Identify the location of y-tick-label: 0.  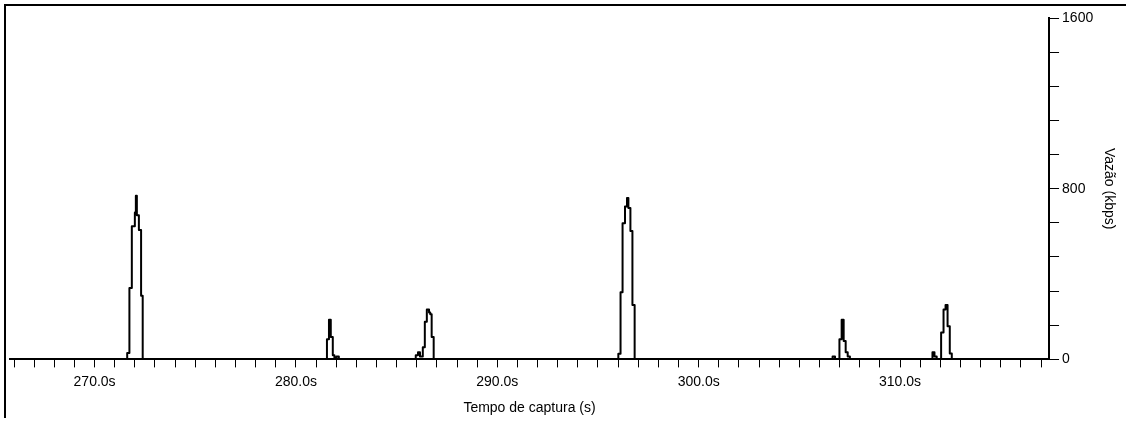
(1066, 358).